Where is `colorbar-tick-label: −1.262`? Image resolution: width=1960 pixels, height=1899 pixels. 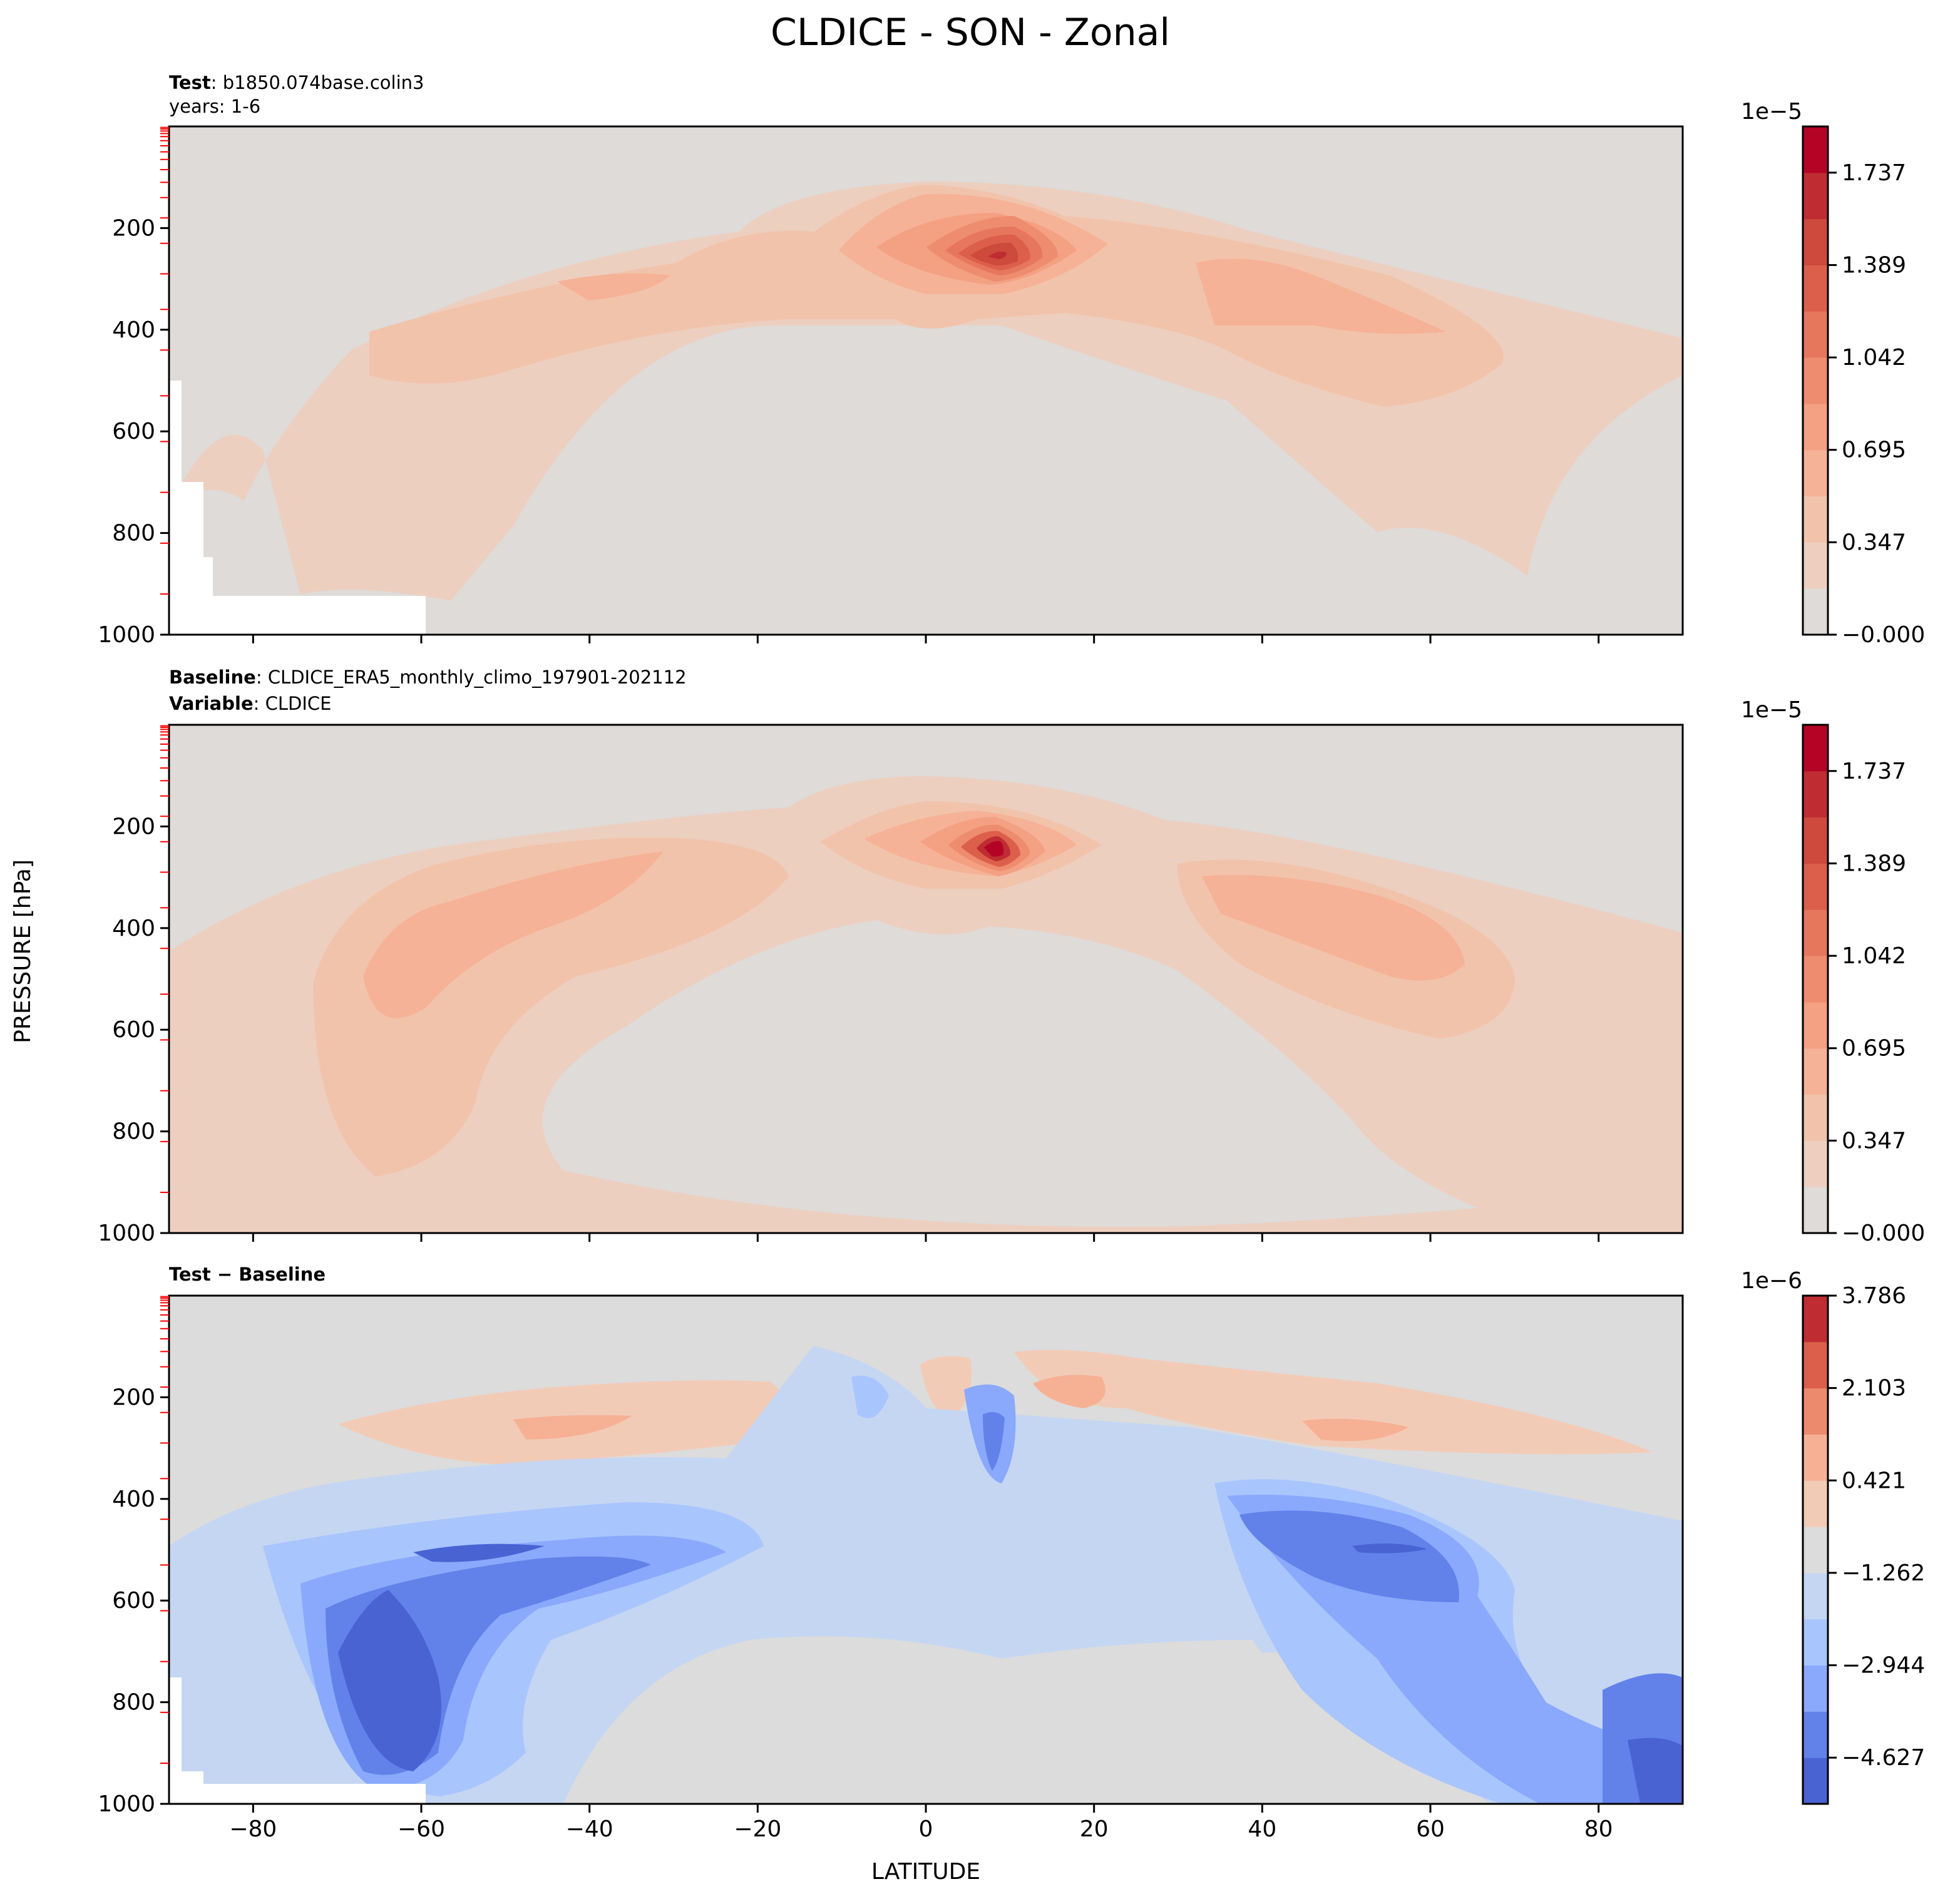
colorbar-tick-label: −1.262 is located at coordinates (1883, 1573).